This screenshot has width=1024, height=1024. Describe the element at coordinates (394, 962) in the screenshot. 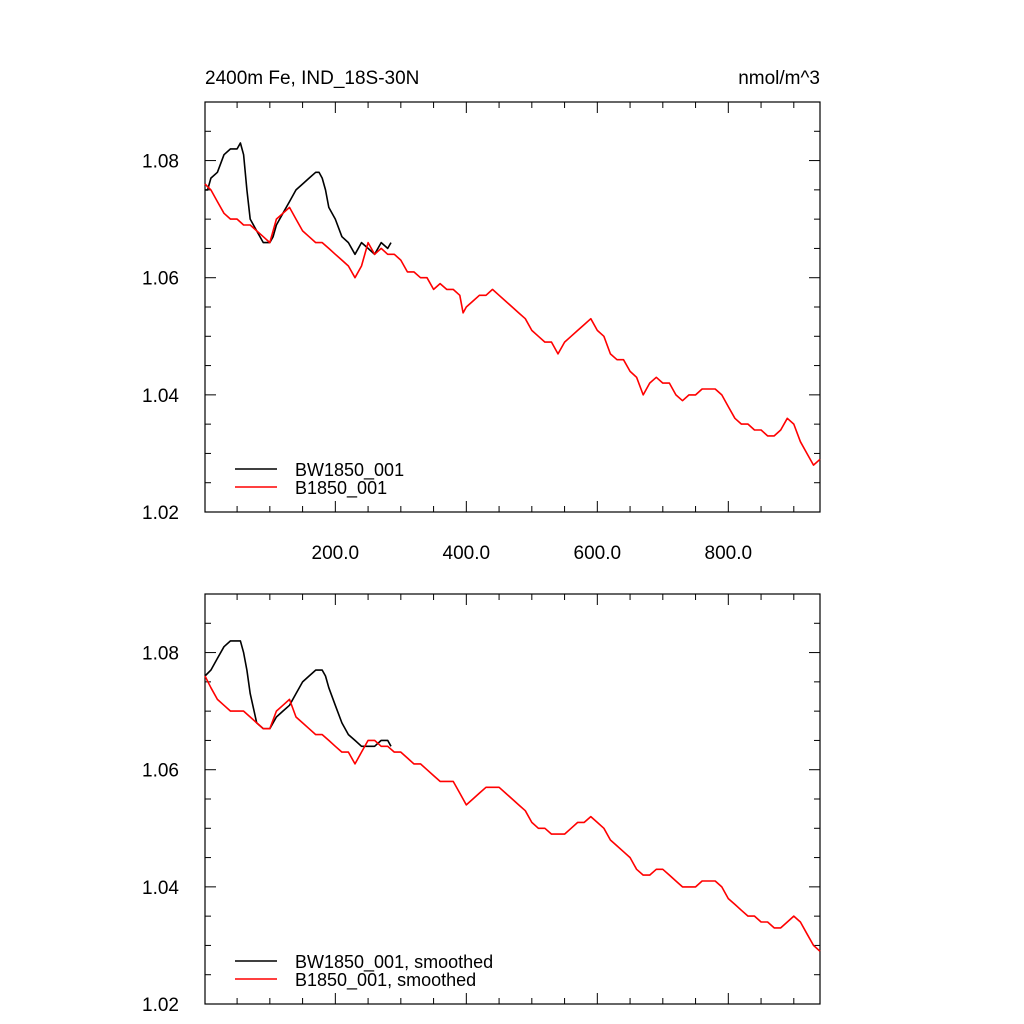

I see `legend-label: BW1850_001, smoothed` at that location.